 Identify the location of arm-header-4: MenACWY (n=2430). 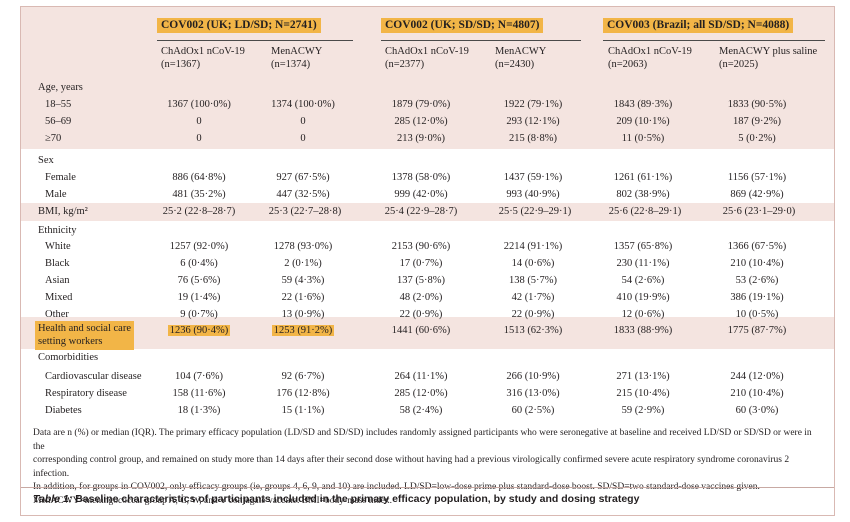
(521, 58).